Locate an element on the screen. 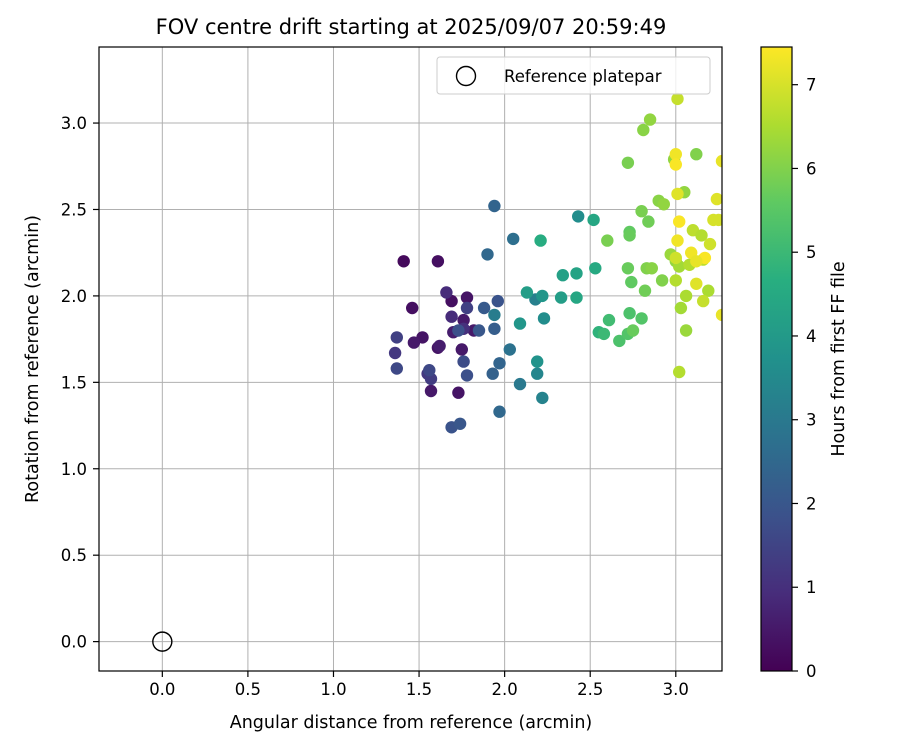  colorbar-tick-label: 7 is located at coordinates (811, 85).